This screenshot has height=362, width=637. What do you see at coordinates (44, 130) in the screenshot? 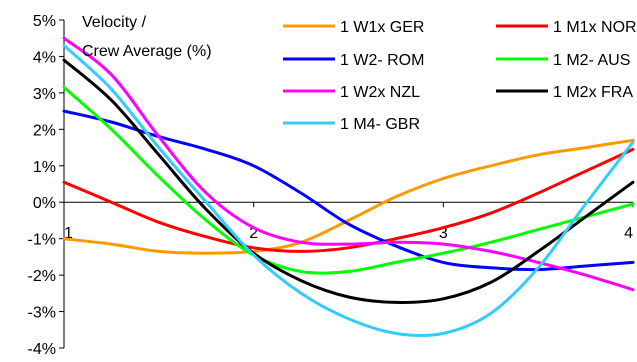
I see `y-tick-label: 2%` at bounding box center [44, 130].